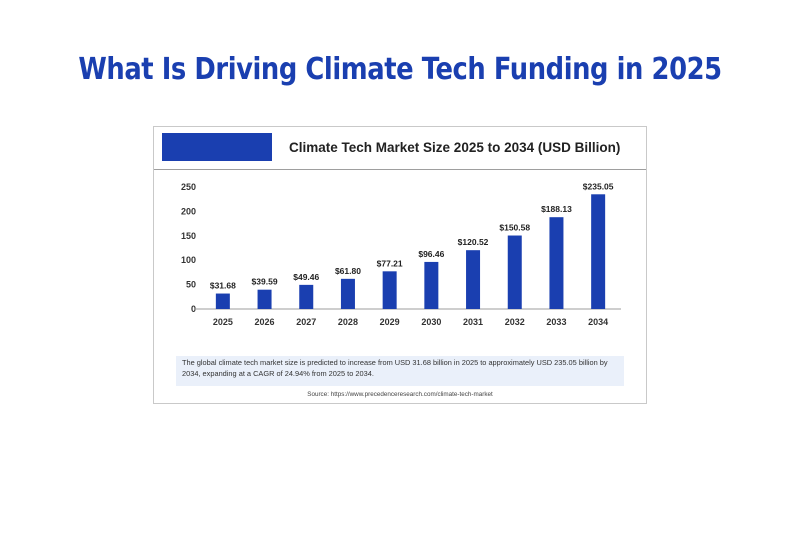 This screenshot has width=800, height=533. Describe the element at coordinates (217, 147) in the screenshot. I see `brand-logo-block` at that location.